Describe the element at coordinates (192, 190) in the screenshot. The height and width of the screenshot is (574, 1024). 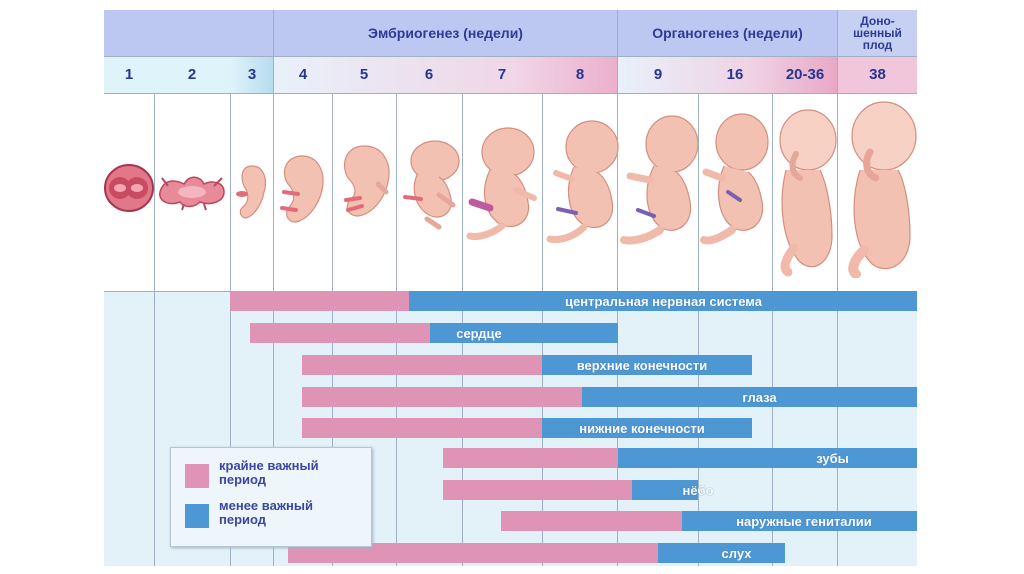
I see `embryonic-disc-illustration` at that location.